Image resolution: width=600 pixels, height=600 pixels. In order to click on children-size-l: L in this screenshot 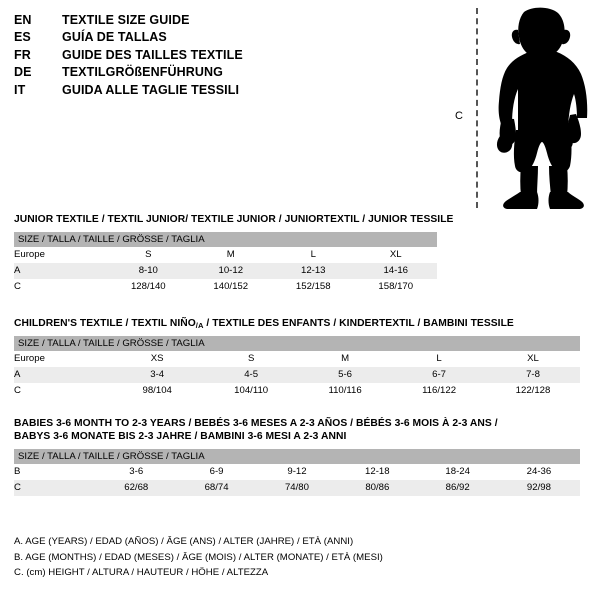, I will do `click(439, 359)`.